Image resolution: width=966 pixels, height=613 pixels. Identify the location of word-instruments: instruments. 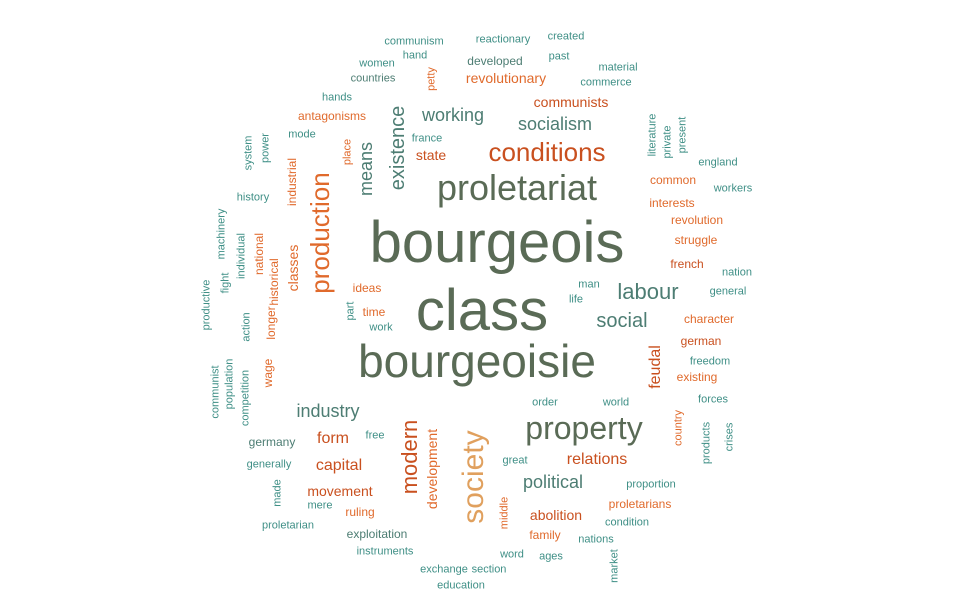
(385, 551).